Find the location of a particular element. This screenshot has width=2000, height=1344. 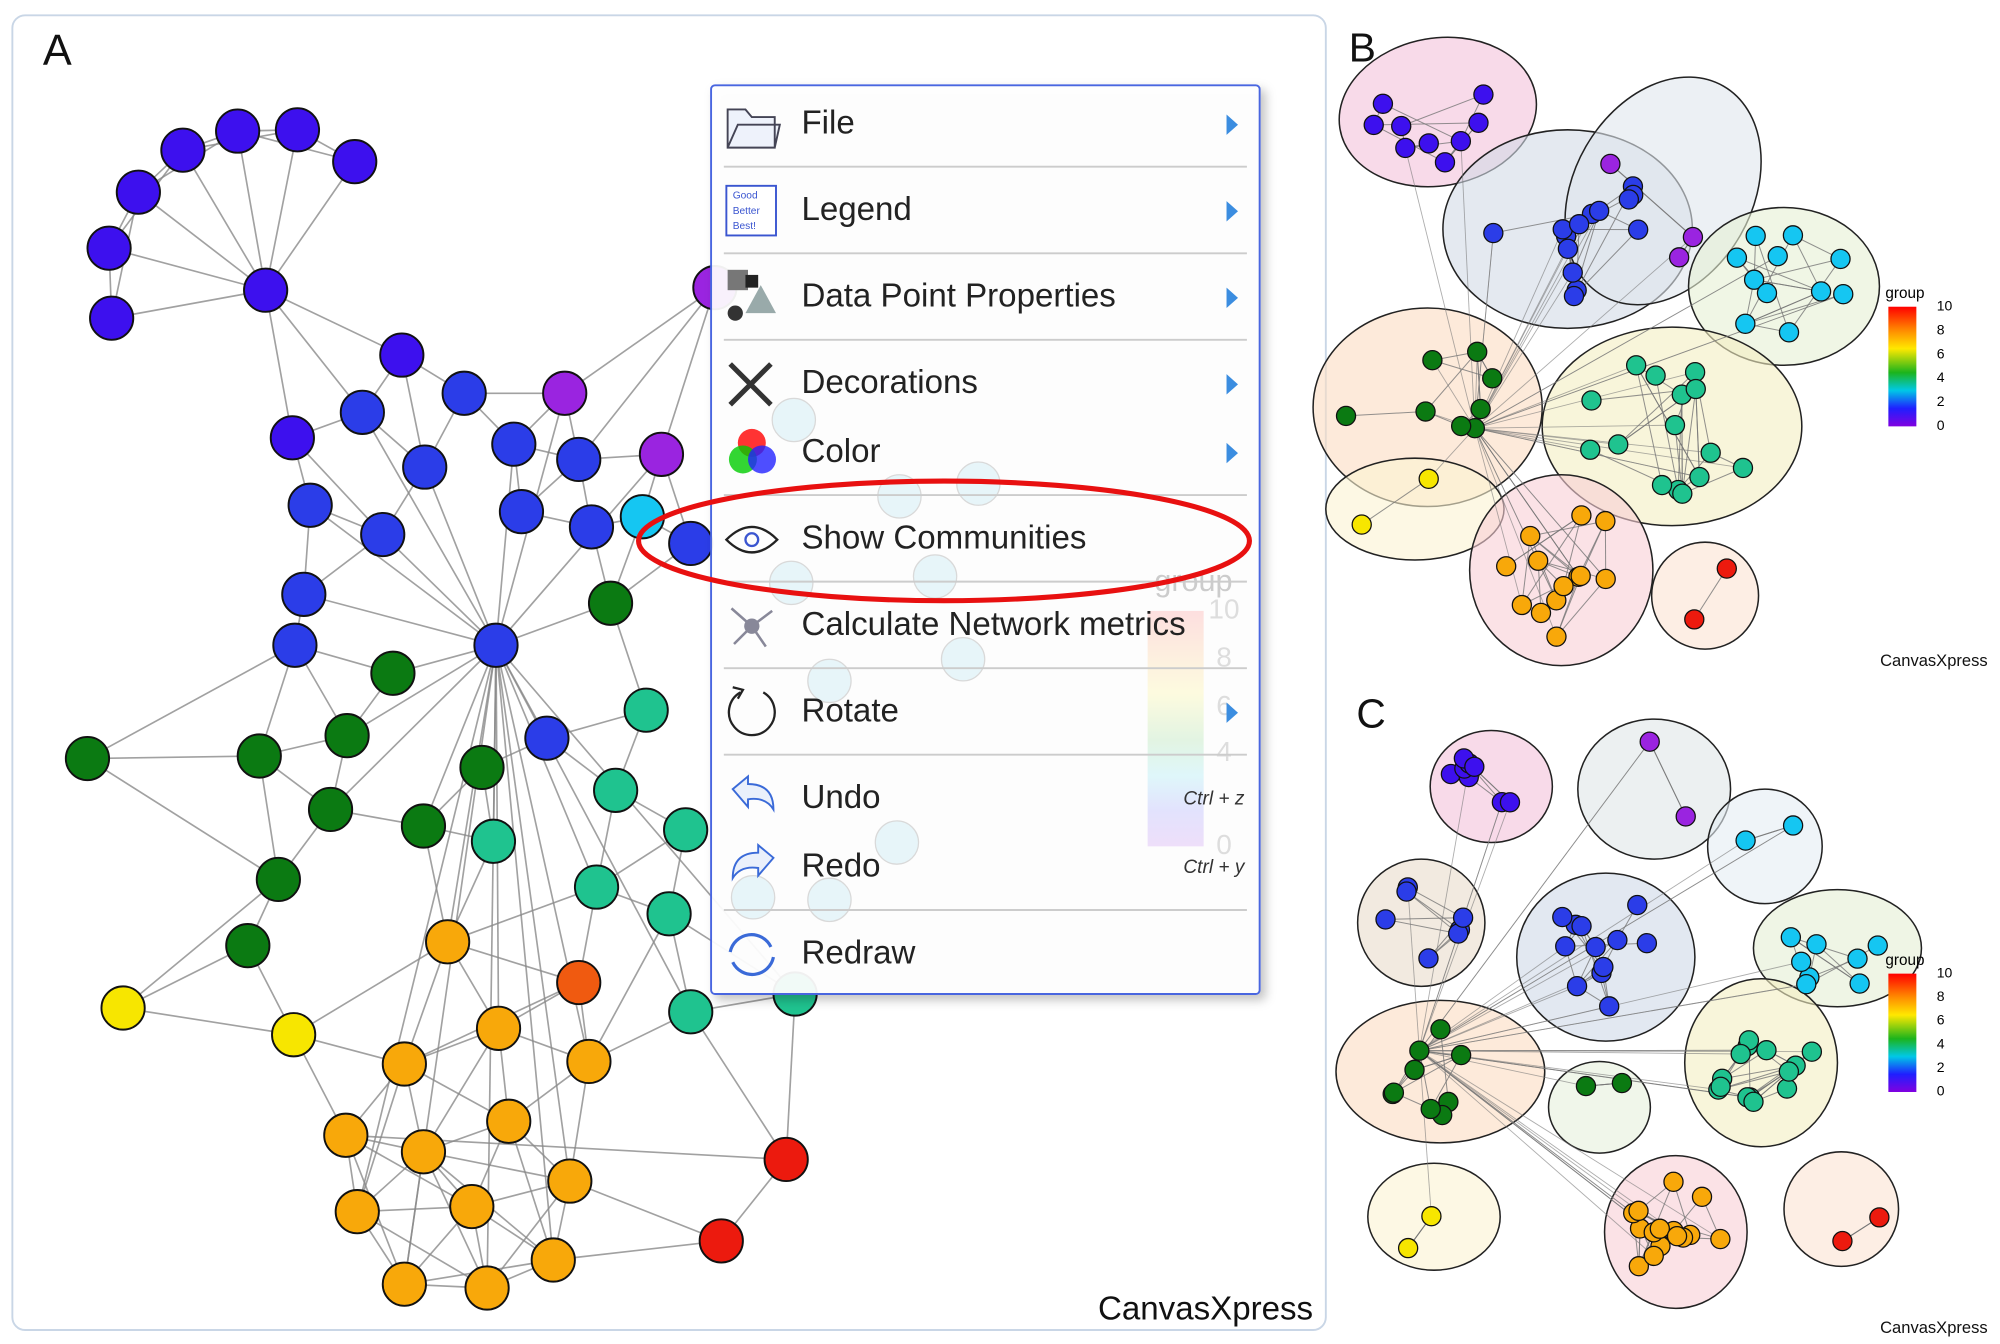

menu-item: Undo Ctrl + z is located at coordinates (985, 799).